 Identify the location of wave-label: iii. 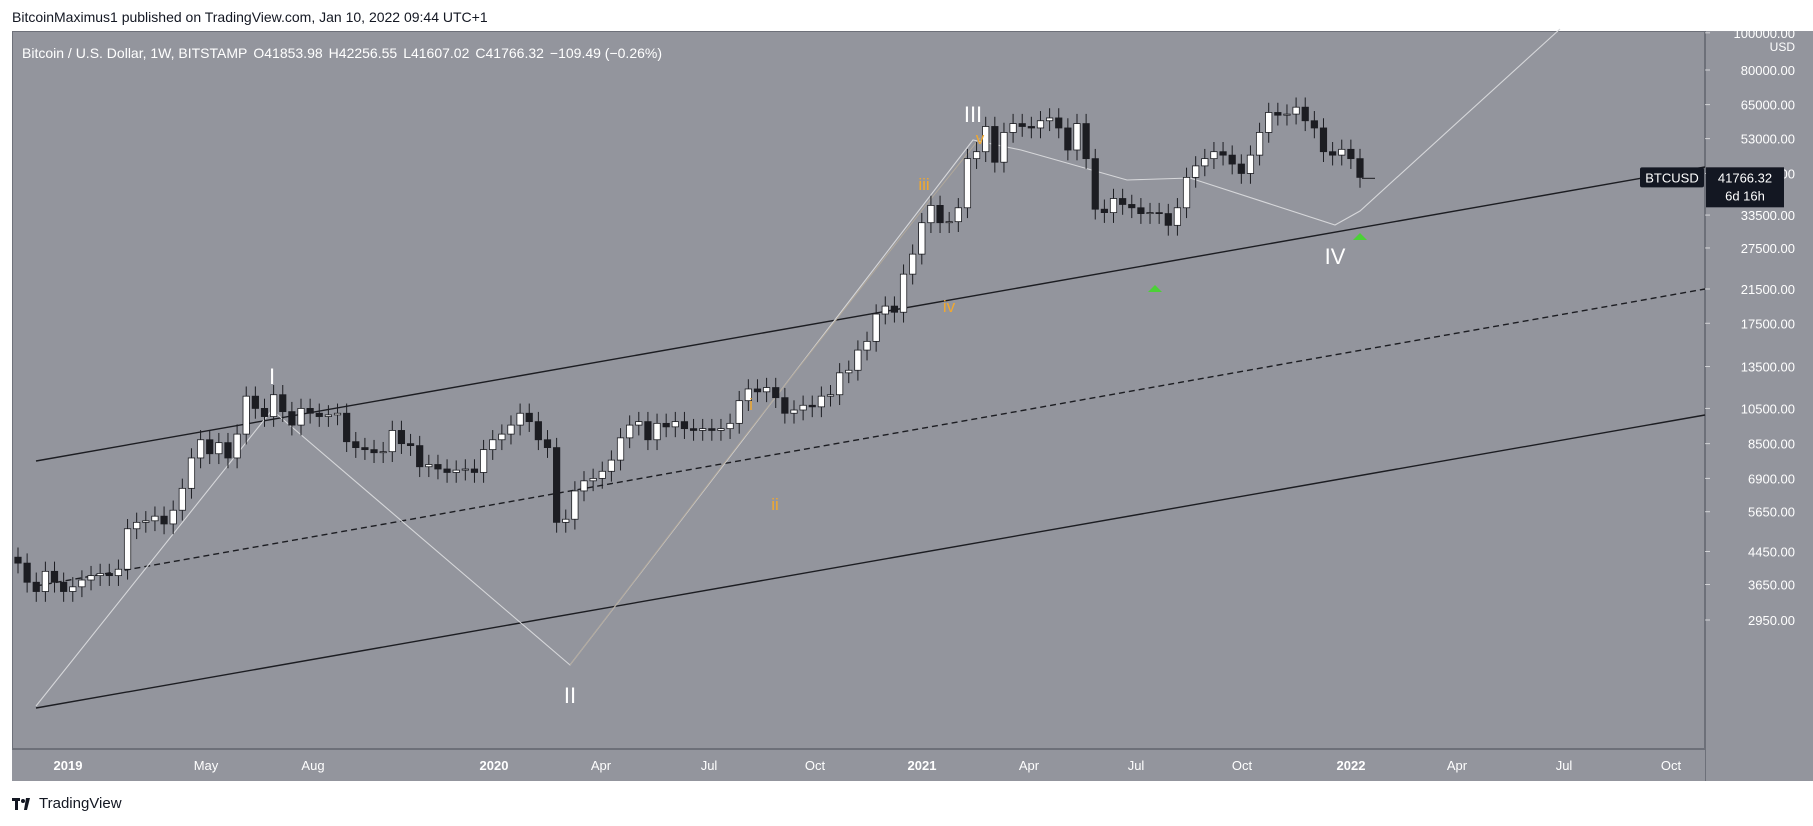
(923, 184).